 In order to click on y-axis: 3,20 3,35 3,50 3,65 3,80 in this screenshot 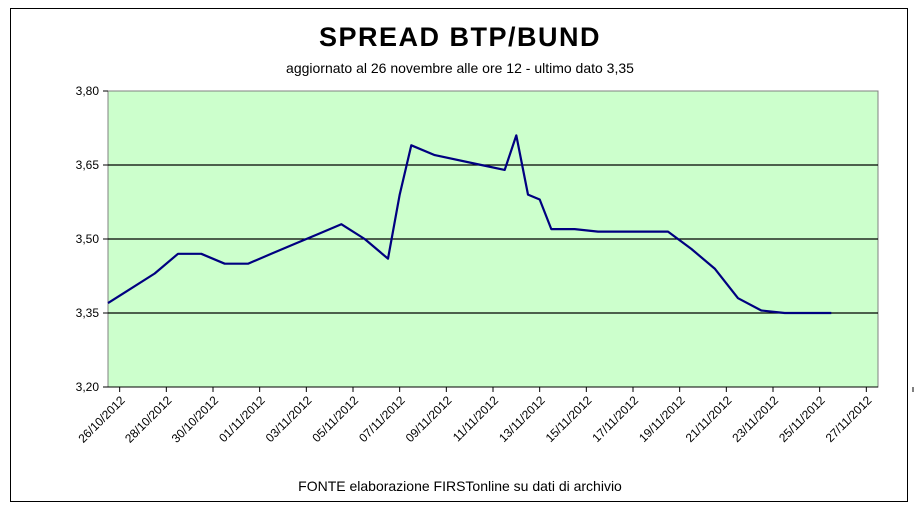, I will do `click(92, 239)`.